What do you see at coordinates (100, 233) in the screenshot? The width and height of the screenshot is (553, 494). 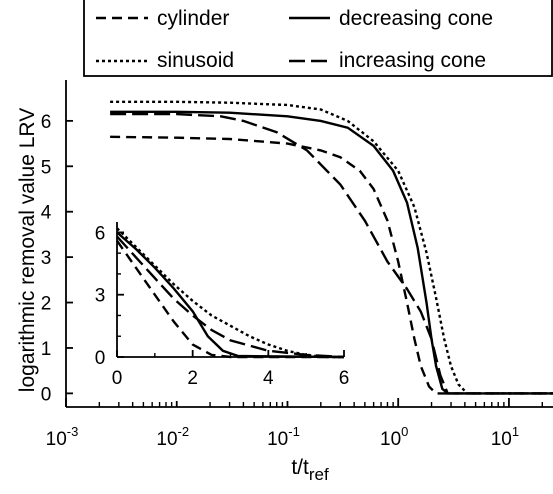 I see `inset-y-tick-label: 6` at bounding box center [100, 233].